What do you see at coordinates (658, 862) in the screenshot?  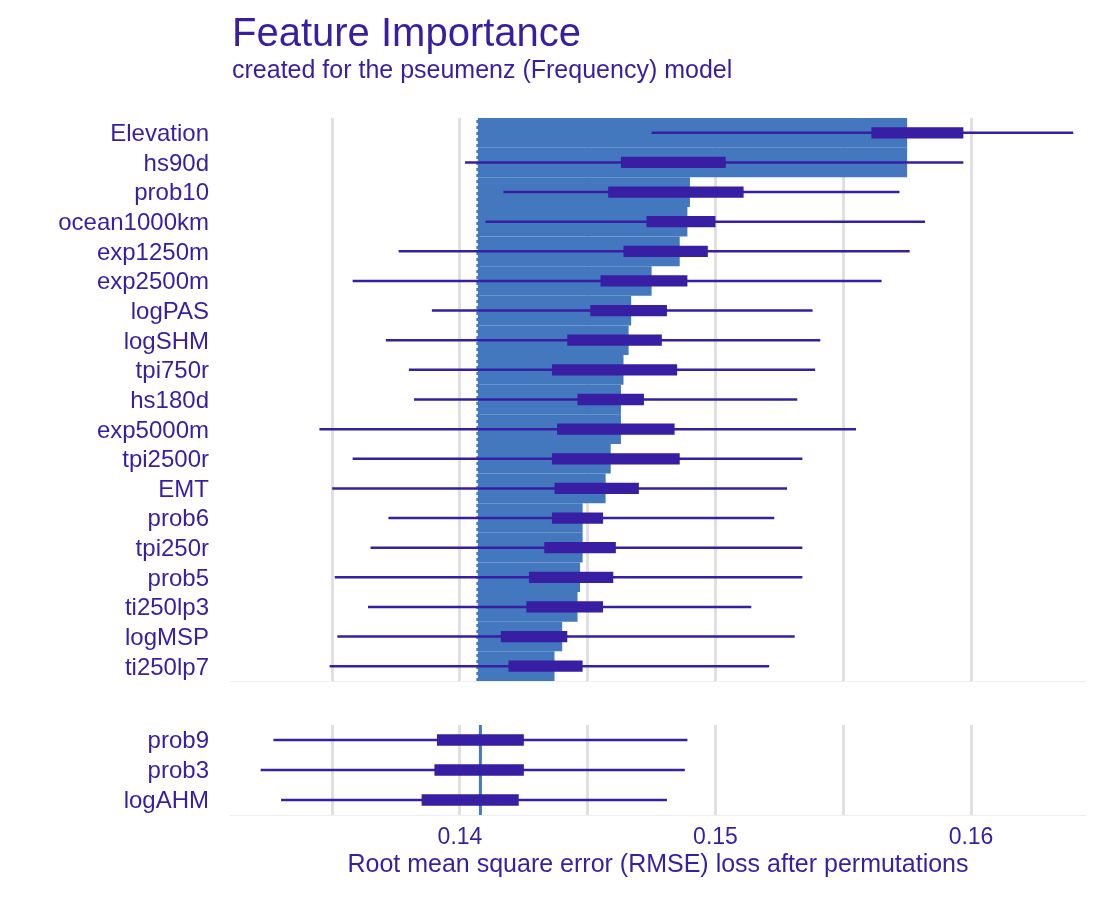 I see `x-axis-title: Root mean square error (RMSE) loss after permutations` at bounding box center [658, 862].